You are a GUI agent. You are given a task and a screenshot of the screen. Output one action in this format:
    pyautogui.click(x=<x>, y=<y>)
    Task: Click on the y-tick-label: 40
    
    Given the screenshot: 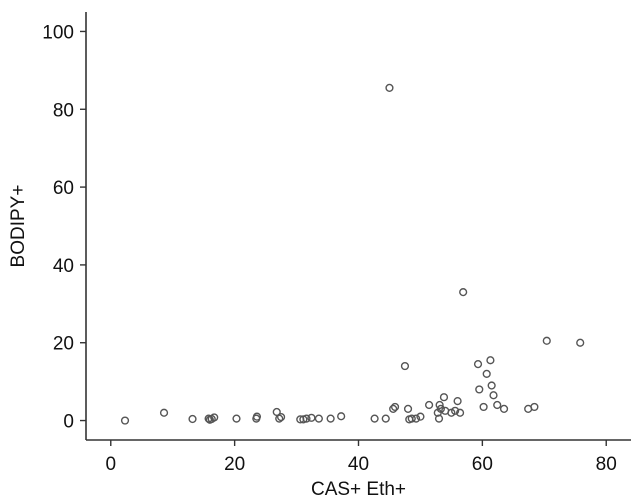 What is the action you would take?
    pyautogui.click(x=63, y=266)
    